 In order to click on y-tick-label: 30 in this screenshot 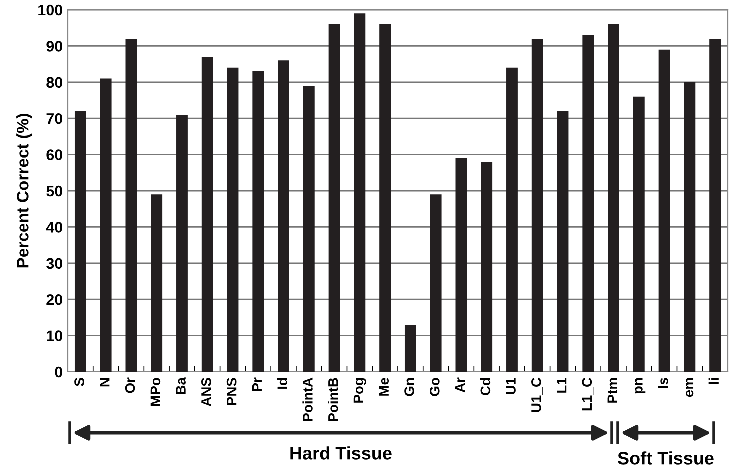, I will do `click(54, 264)`.